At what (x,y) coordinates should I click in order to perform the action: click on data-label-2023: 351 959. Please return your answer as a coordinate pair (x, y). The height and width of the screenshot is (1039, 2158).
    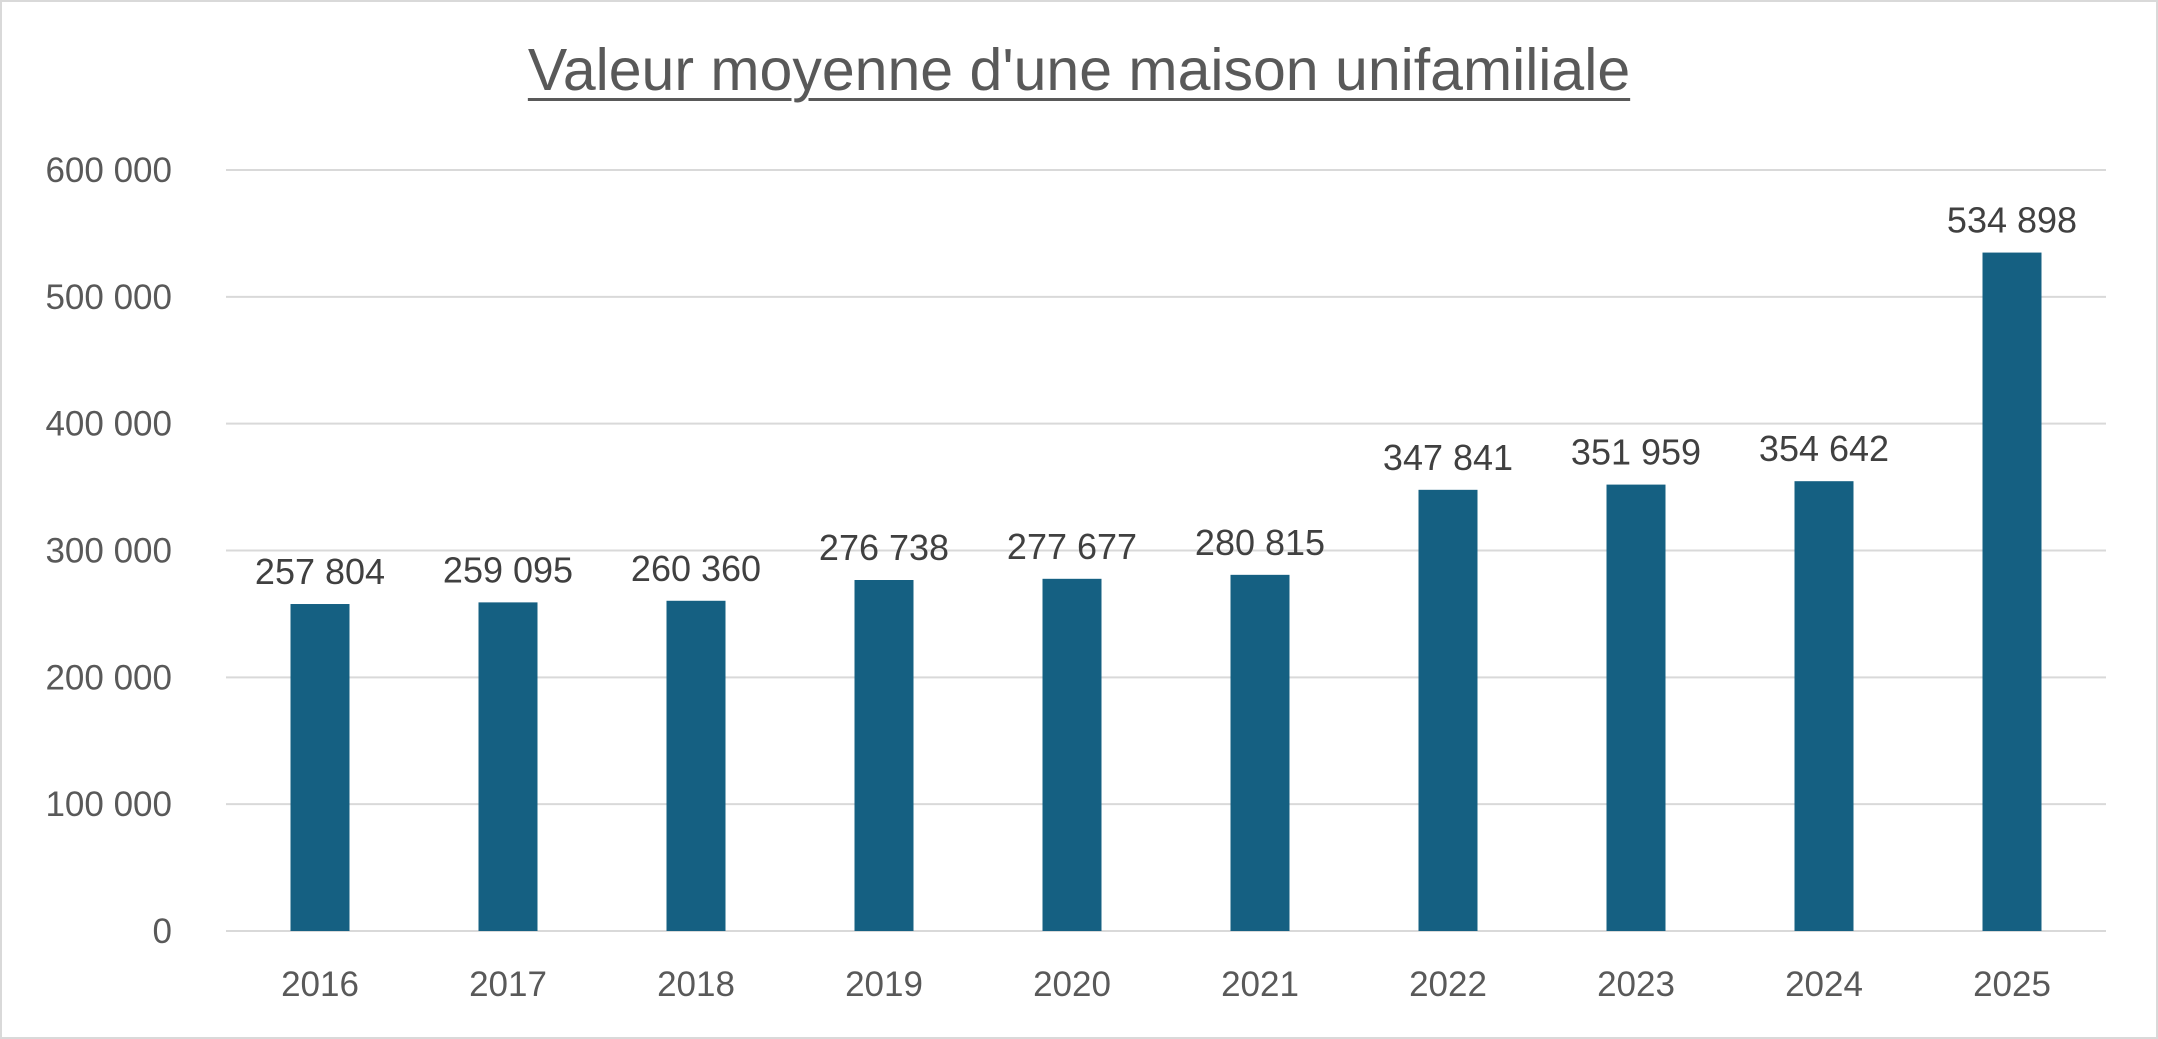
    Looking at the image, I should click on (1636, 452).